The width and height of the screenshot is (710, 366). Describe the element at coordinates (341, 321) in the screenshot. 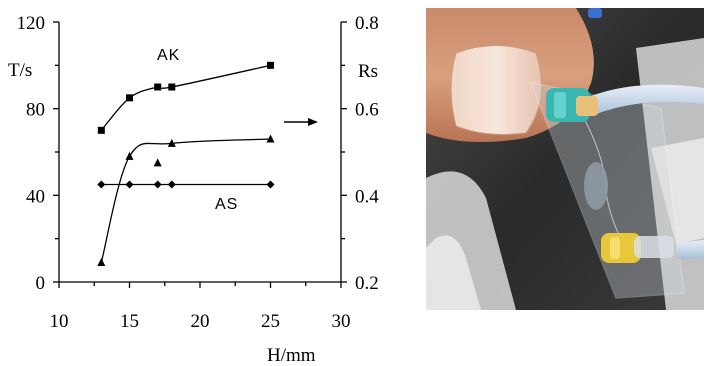

I see `x-tick-label: 30` at that location.